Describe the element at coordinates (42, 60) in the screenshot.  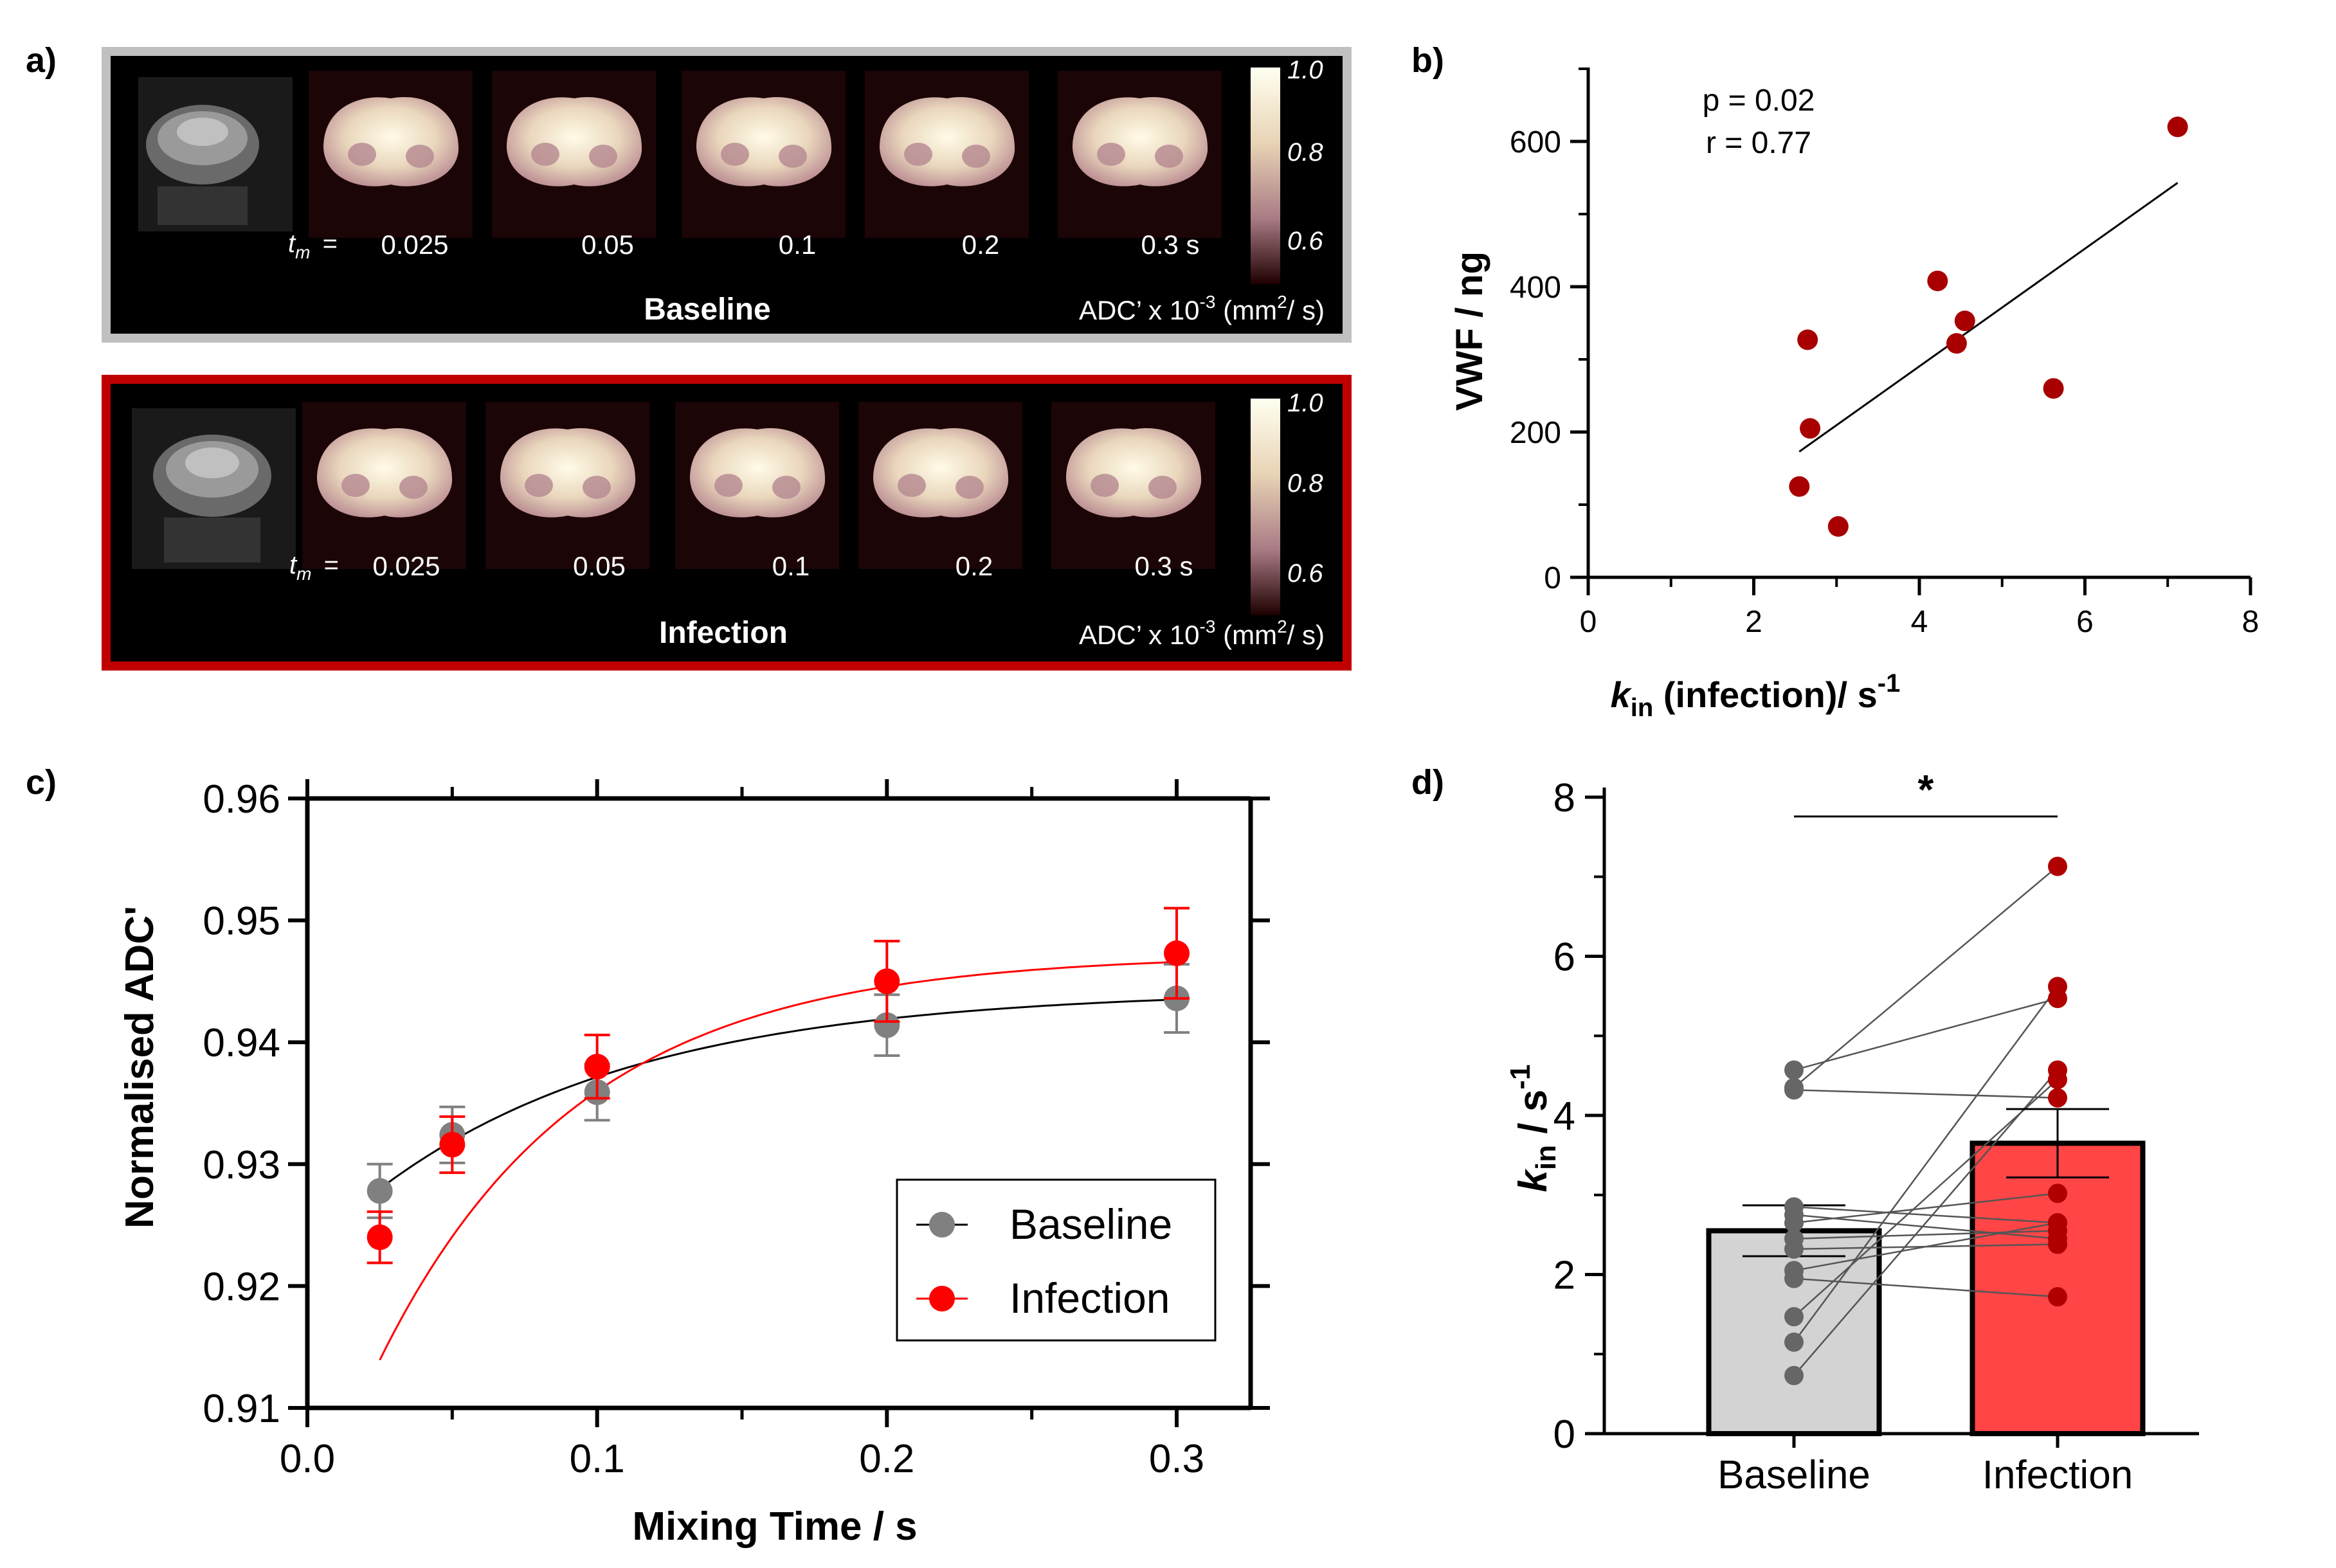
I see `panel-a-label: a)` at that location.